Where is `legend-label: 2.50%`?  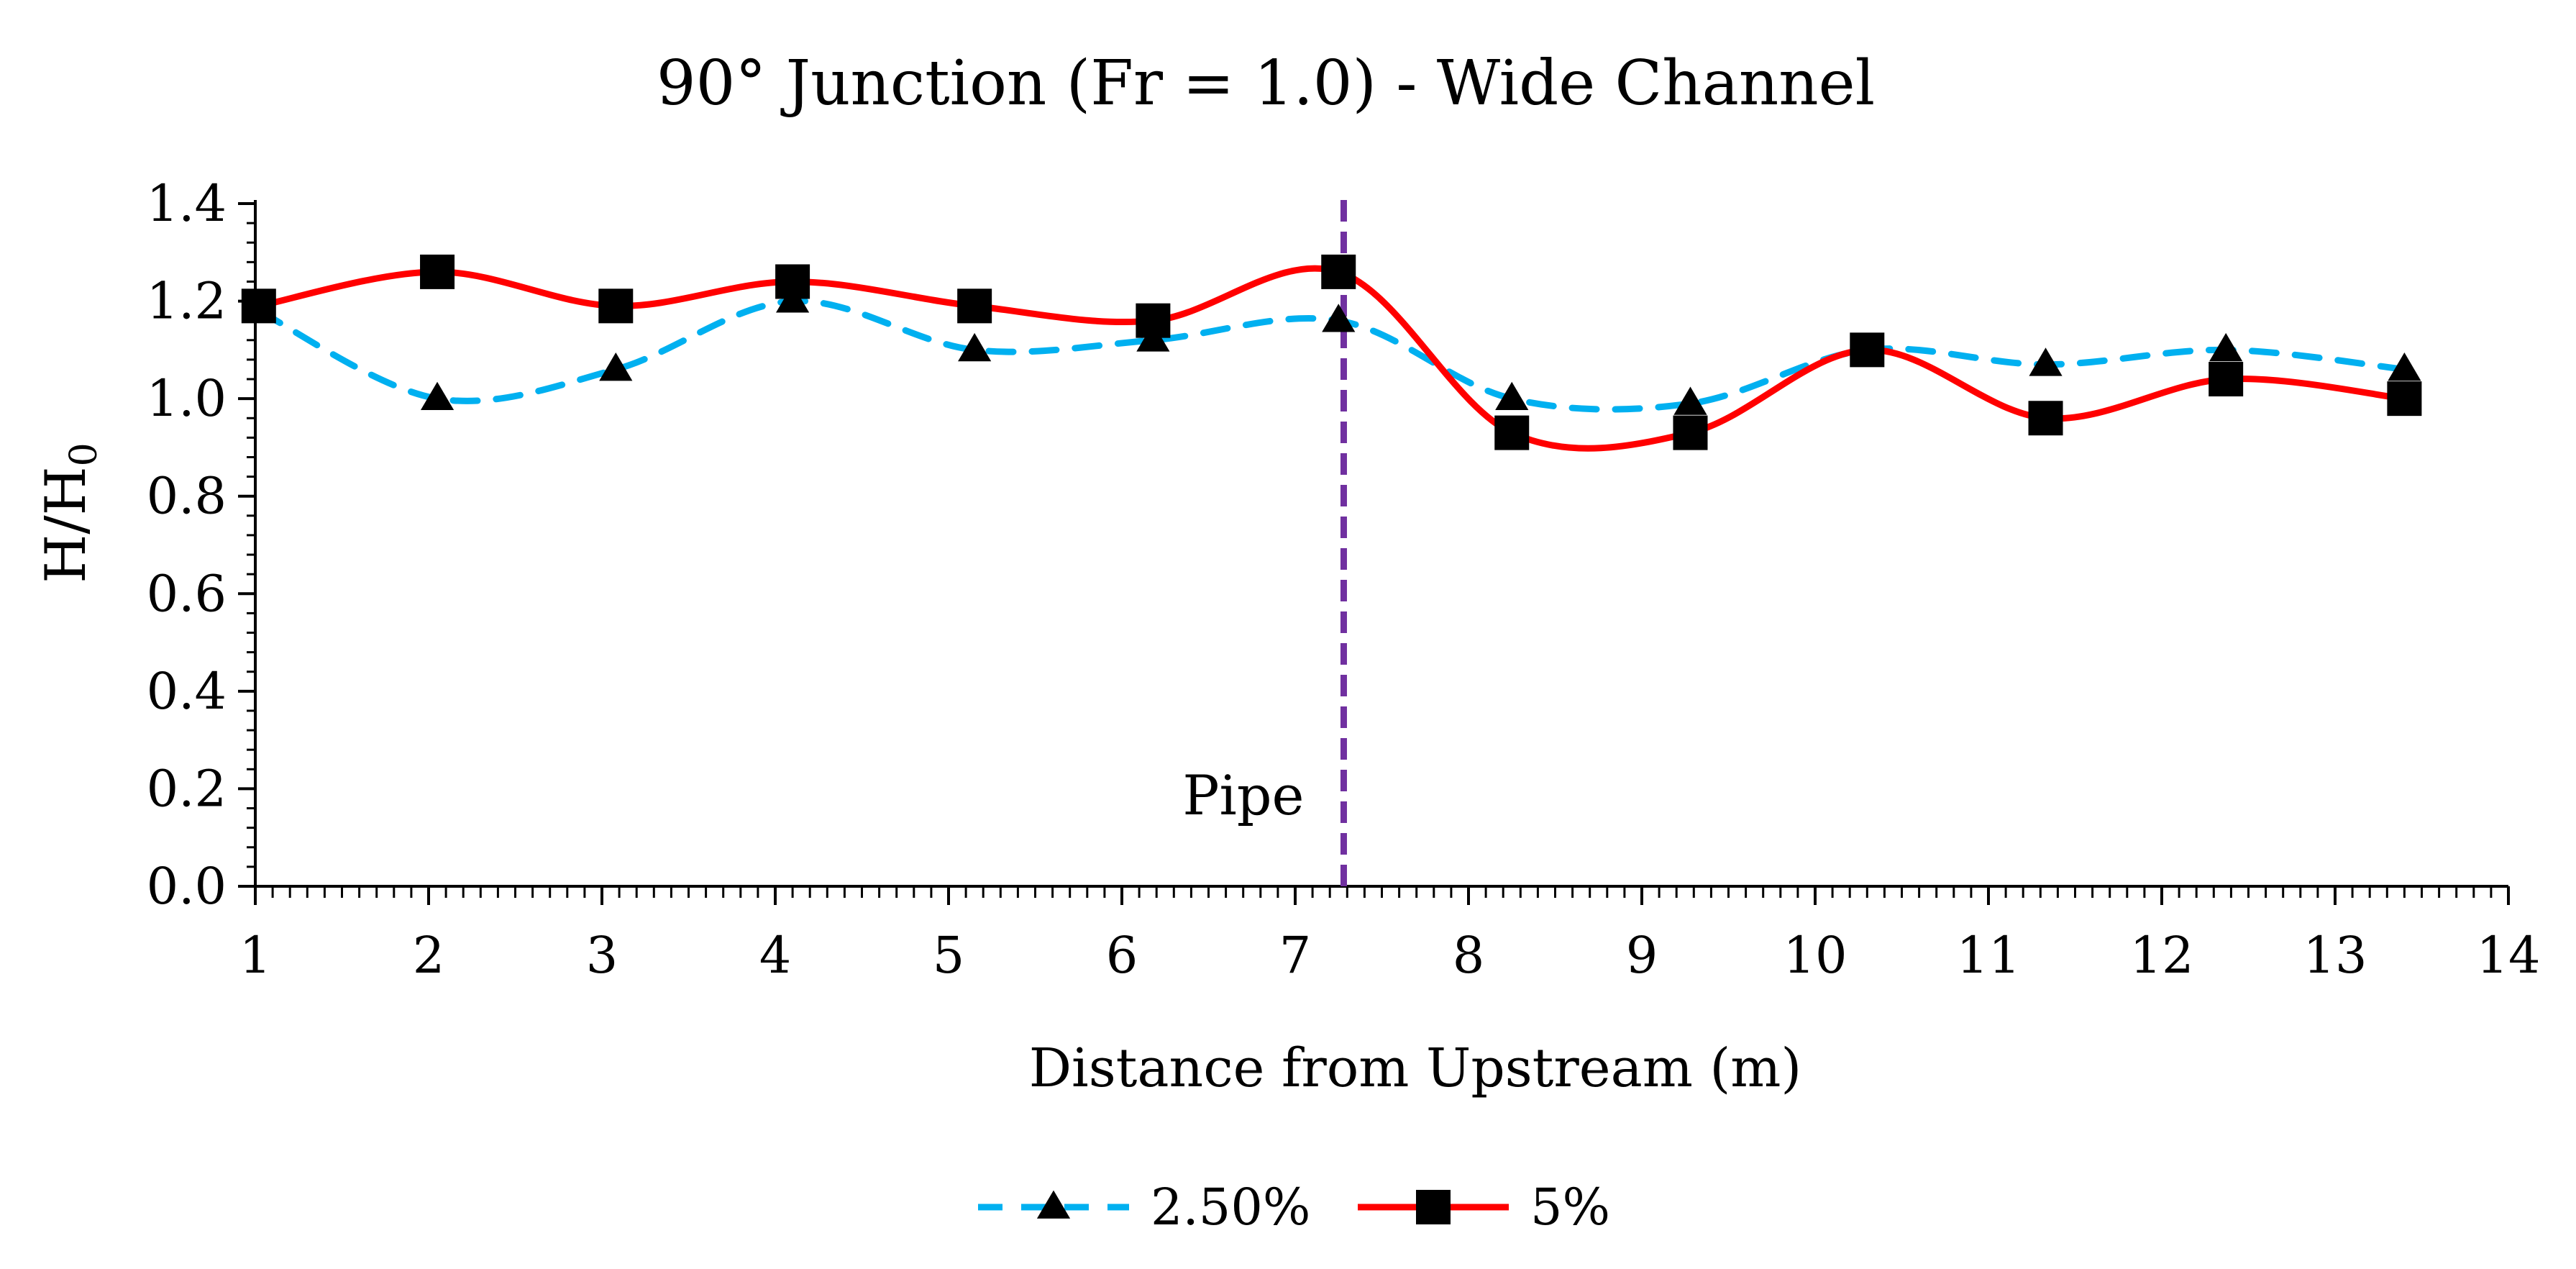 legend-label: 2.50% is located at coordinates (1230, 1207).